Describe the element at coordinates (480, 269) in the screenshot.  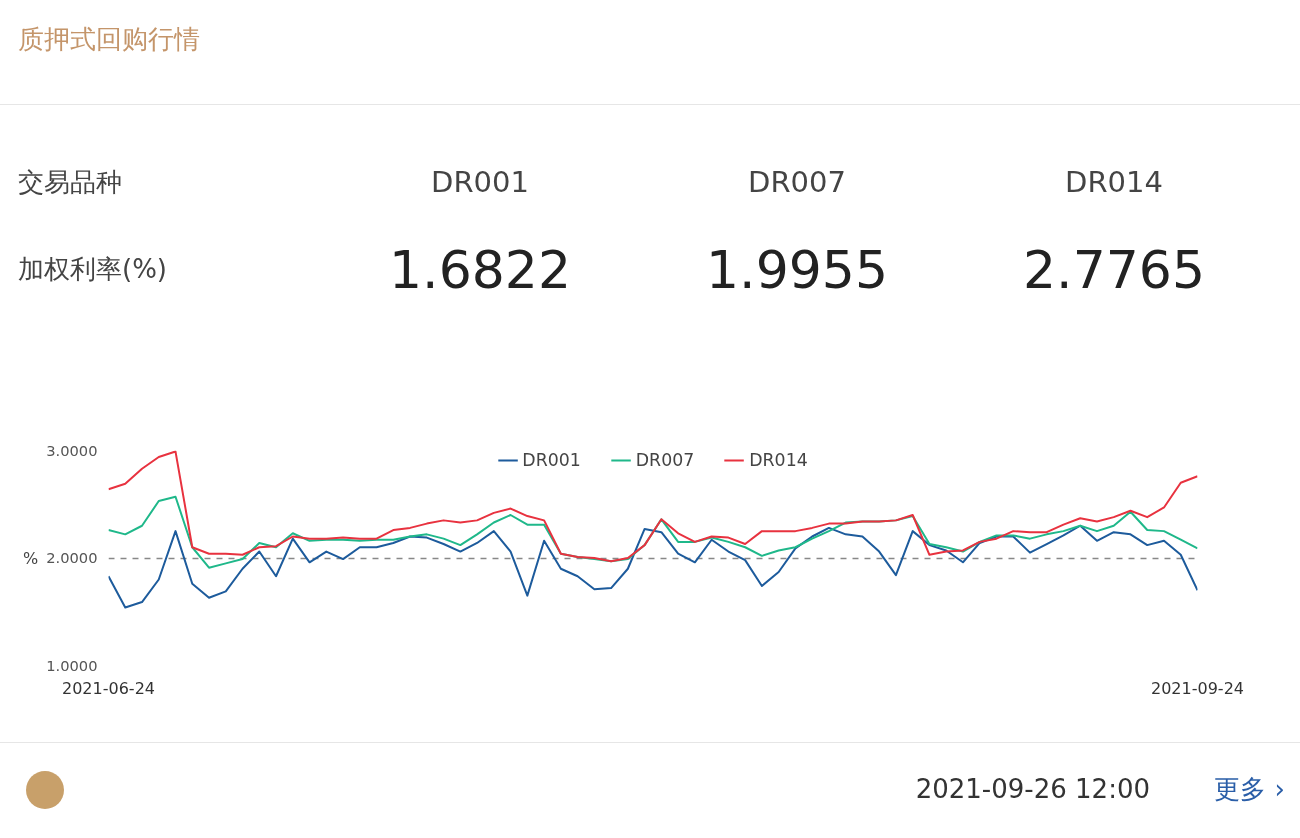
I see `text: 1.6822` at that location.